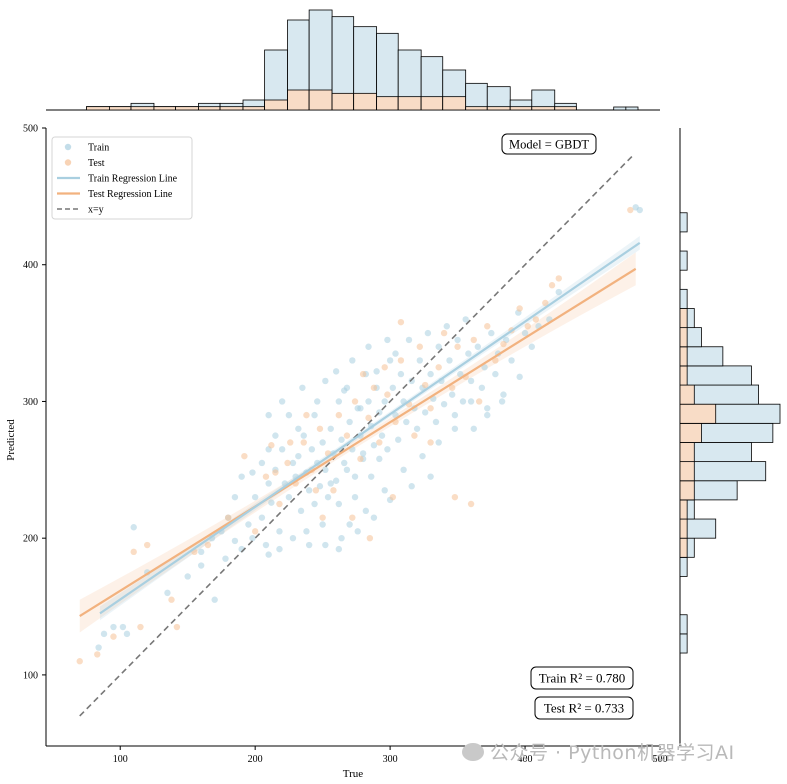 This screenshot has width=787, height=784. What do you see at coordinates (98, 148) in the screenshot?
I see `legend-label: Train` at bounding box center [98, 148].